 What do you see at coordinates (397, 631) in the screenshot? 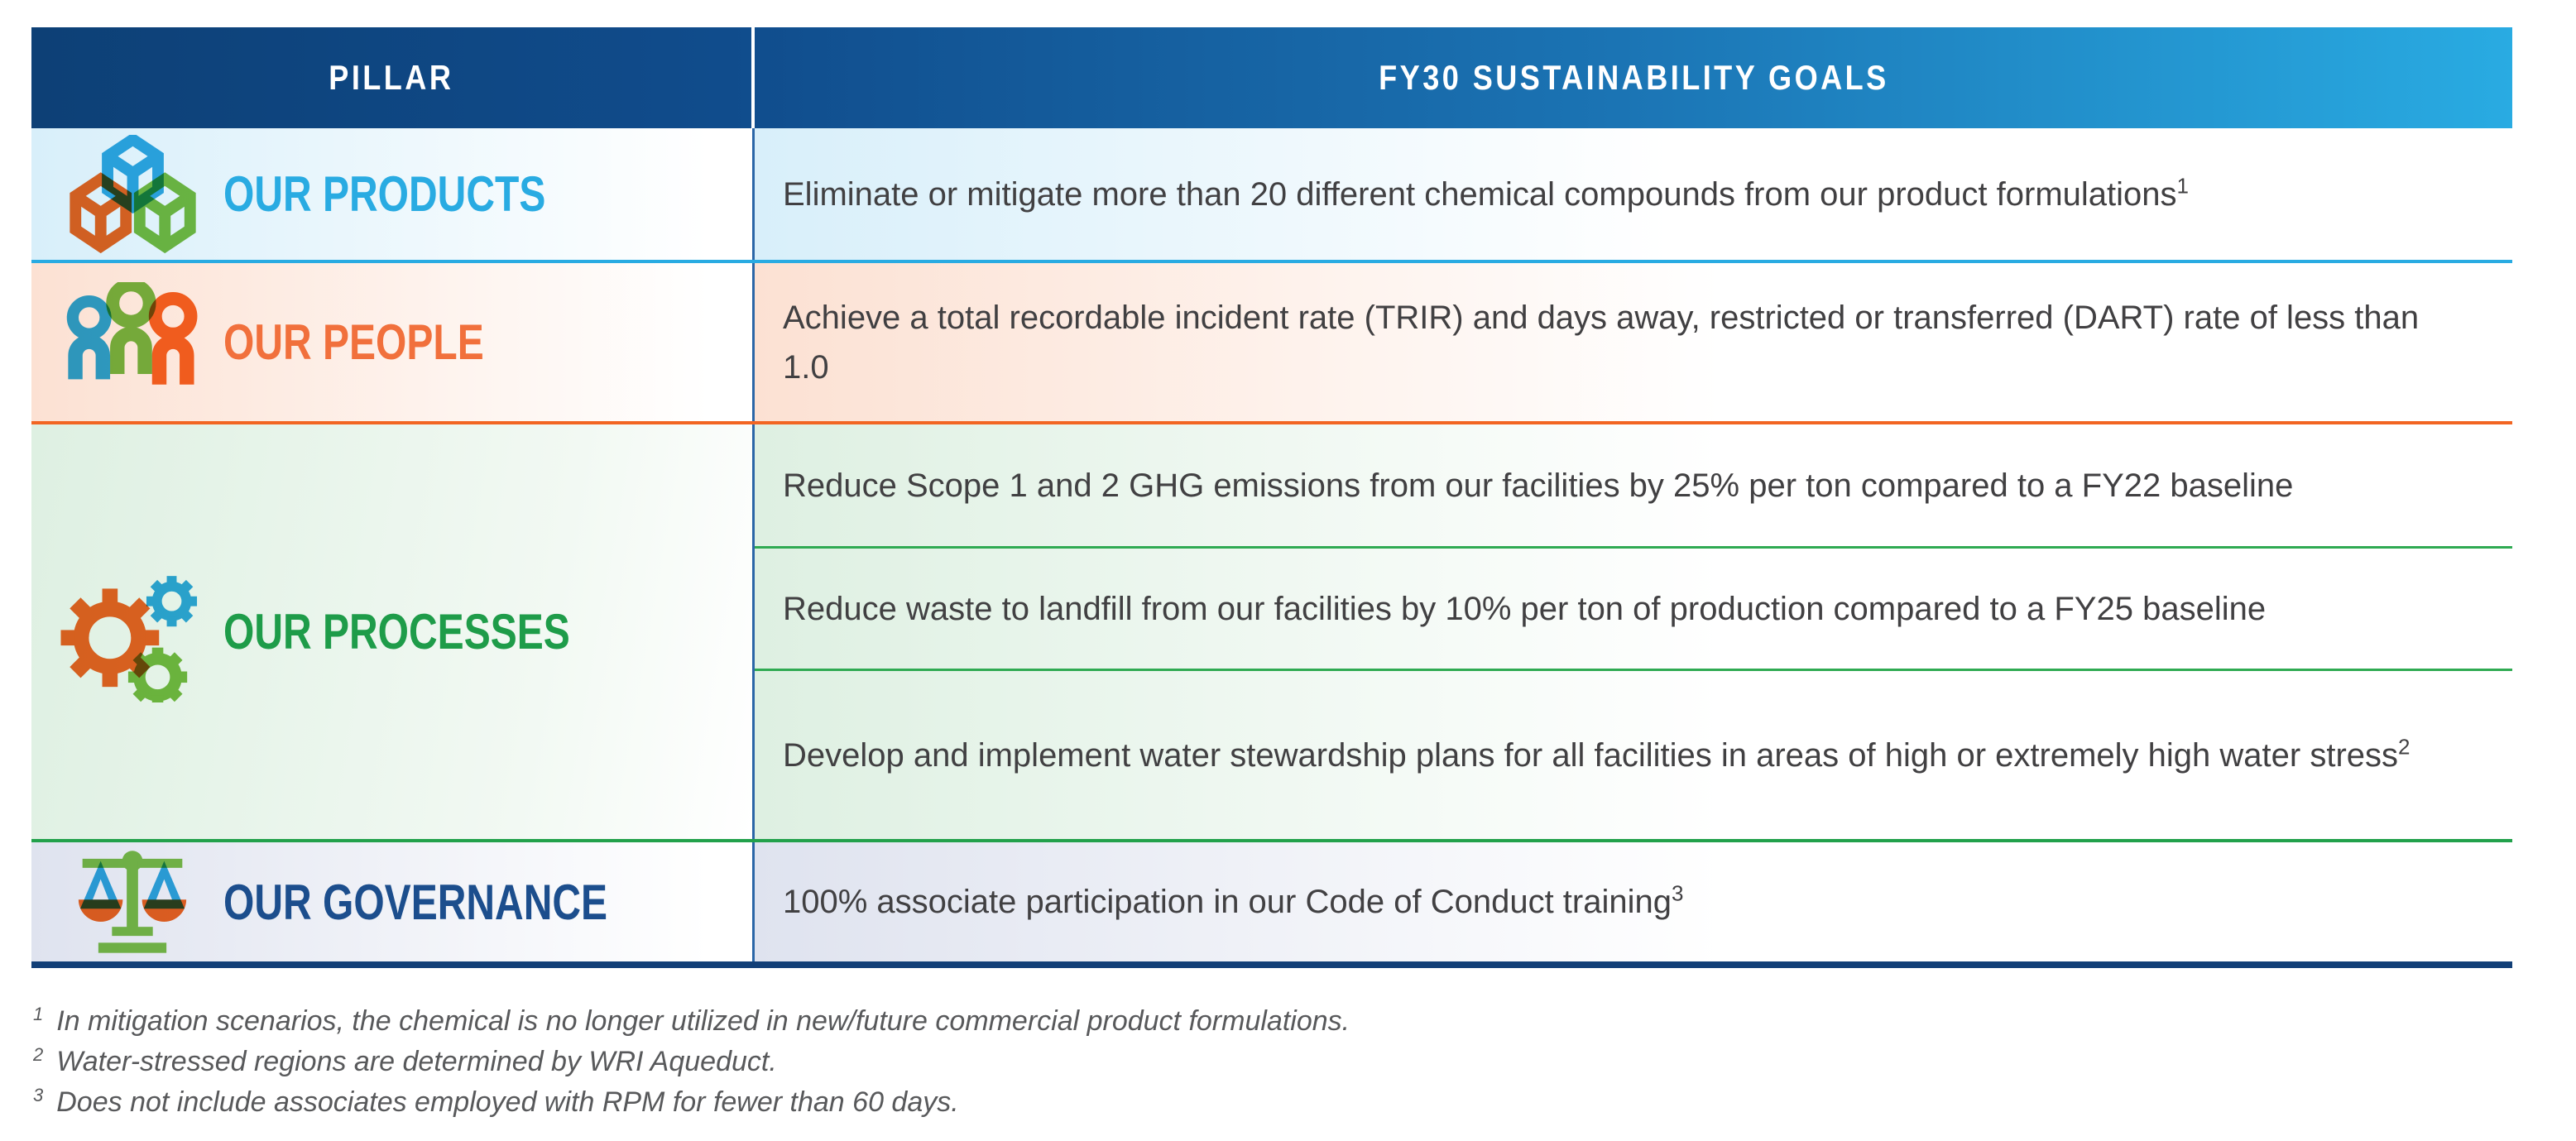
I see `pillar-label-processes: OUR PROCESSES` at bounding box center [397, 631].